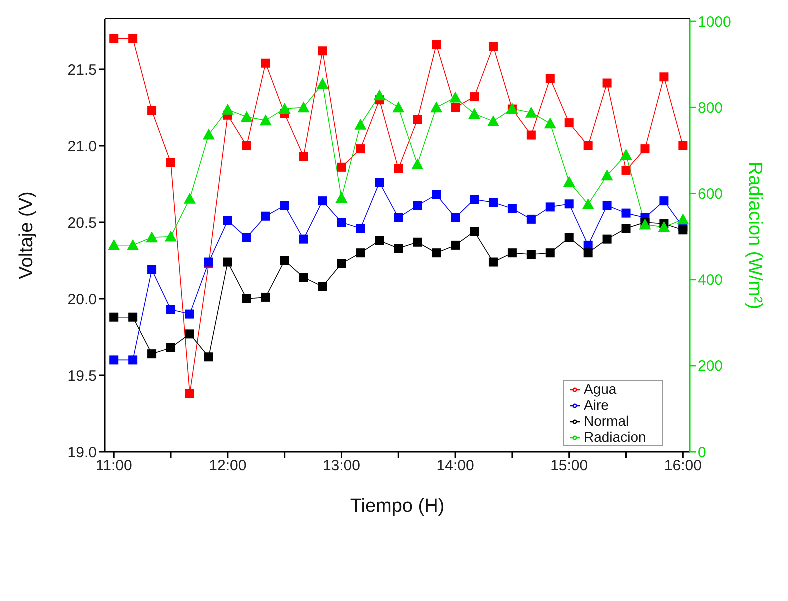 Image resolution: width=788 pixels, height=601 pixels. Describe the element at coordinates (82, 147) in the screenshot. I see `y-tick-label: 21.0` at that location.